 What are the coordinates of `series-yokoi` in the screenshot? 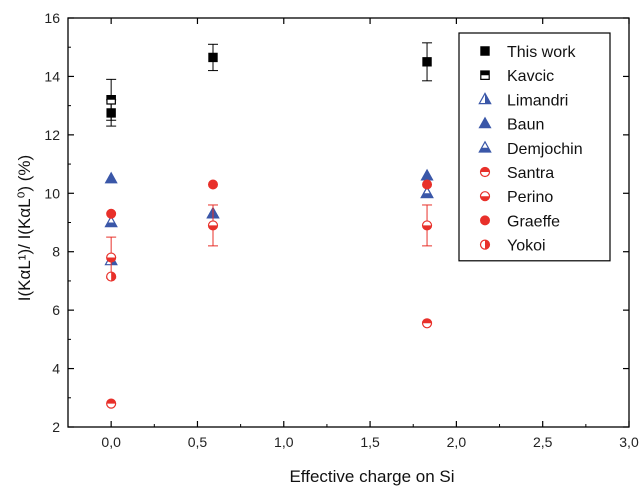 It's located at (111, 276).